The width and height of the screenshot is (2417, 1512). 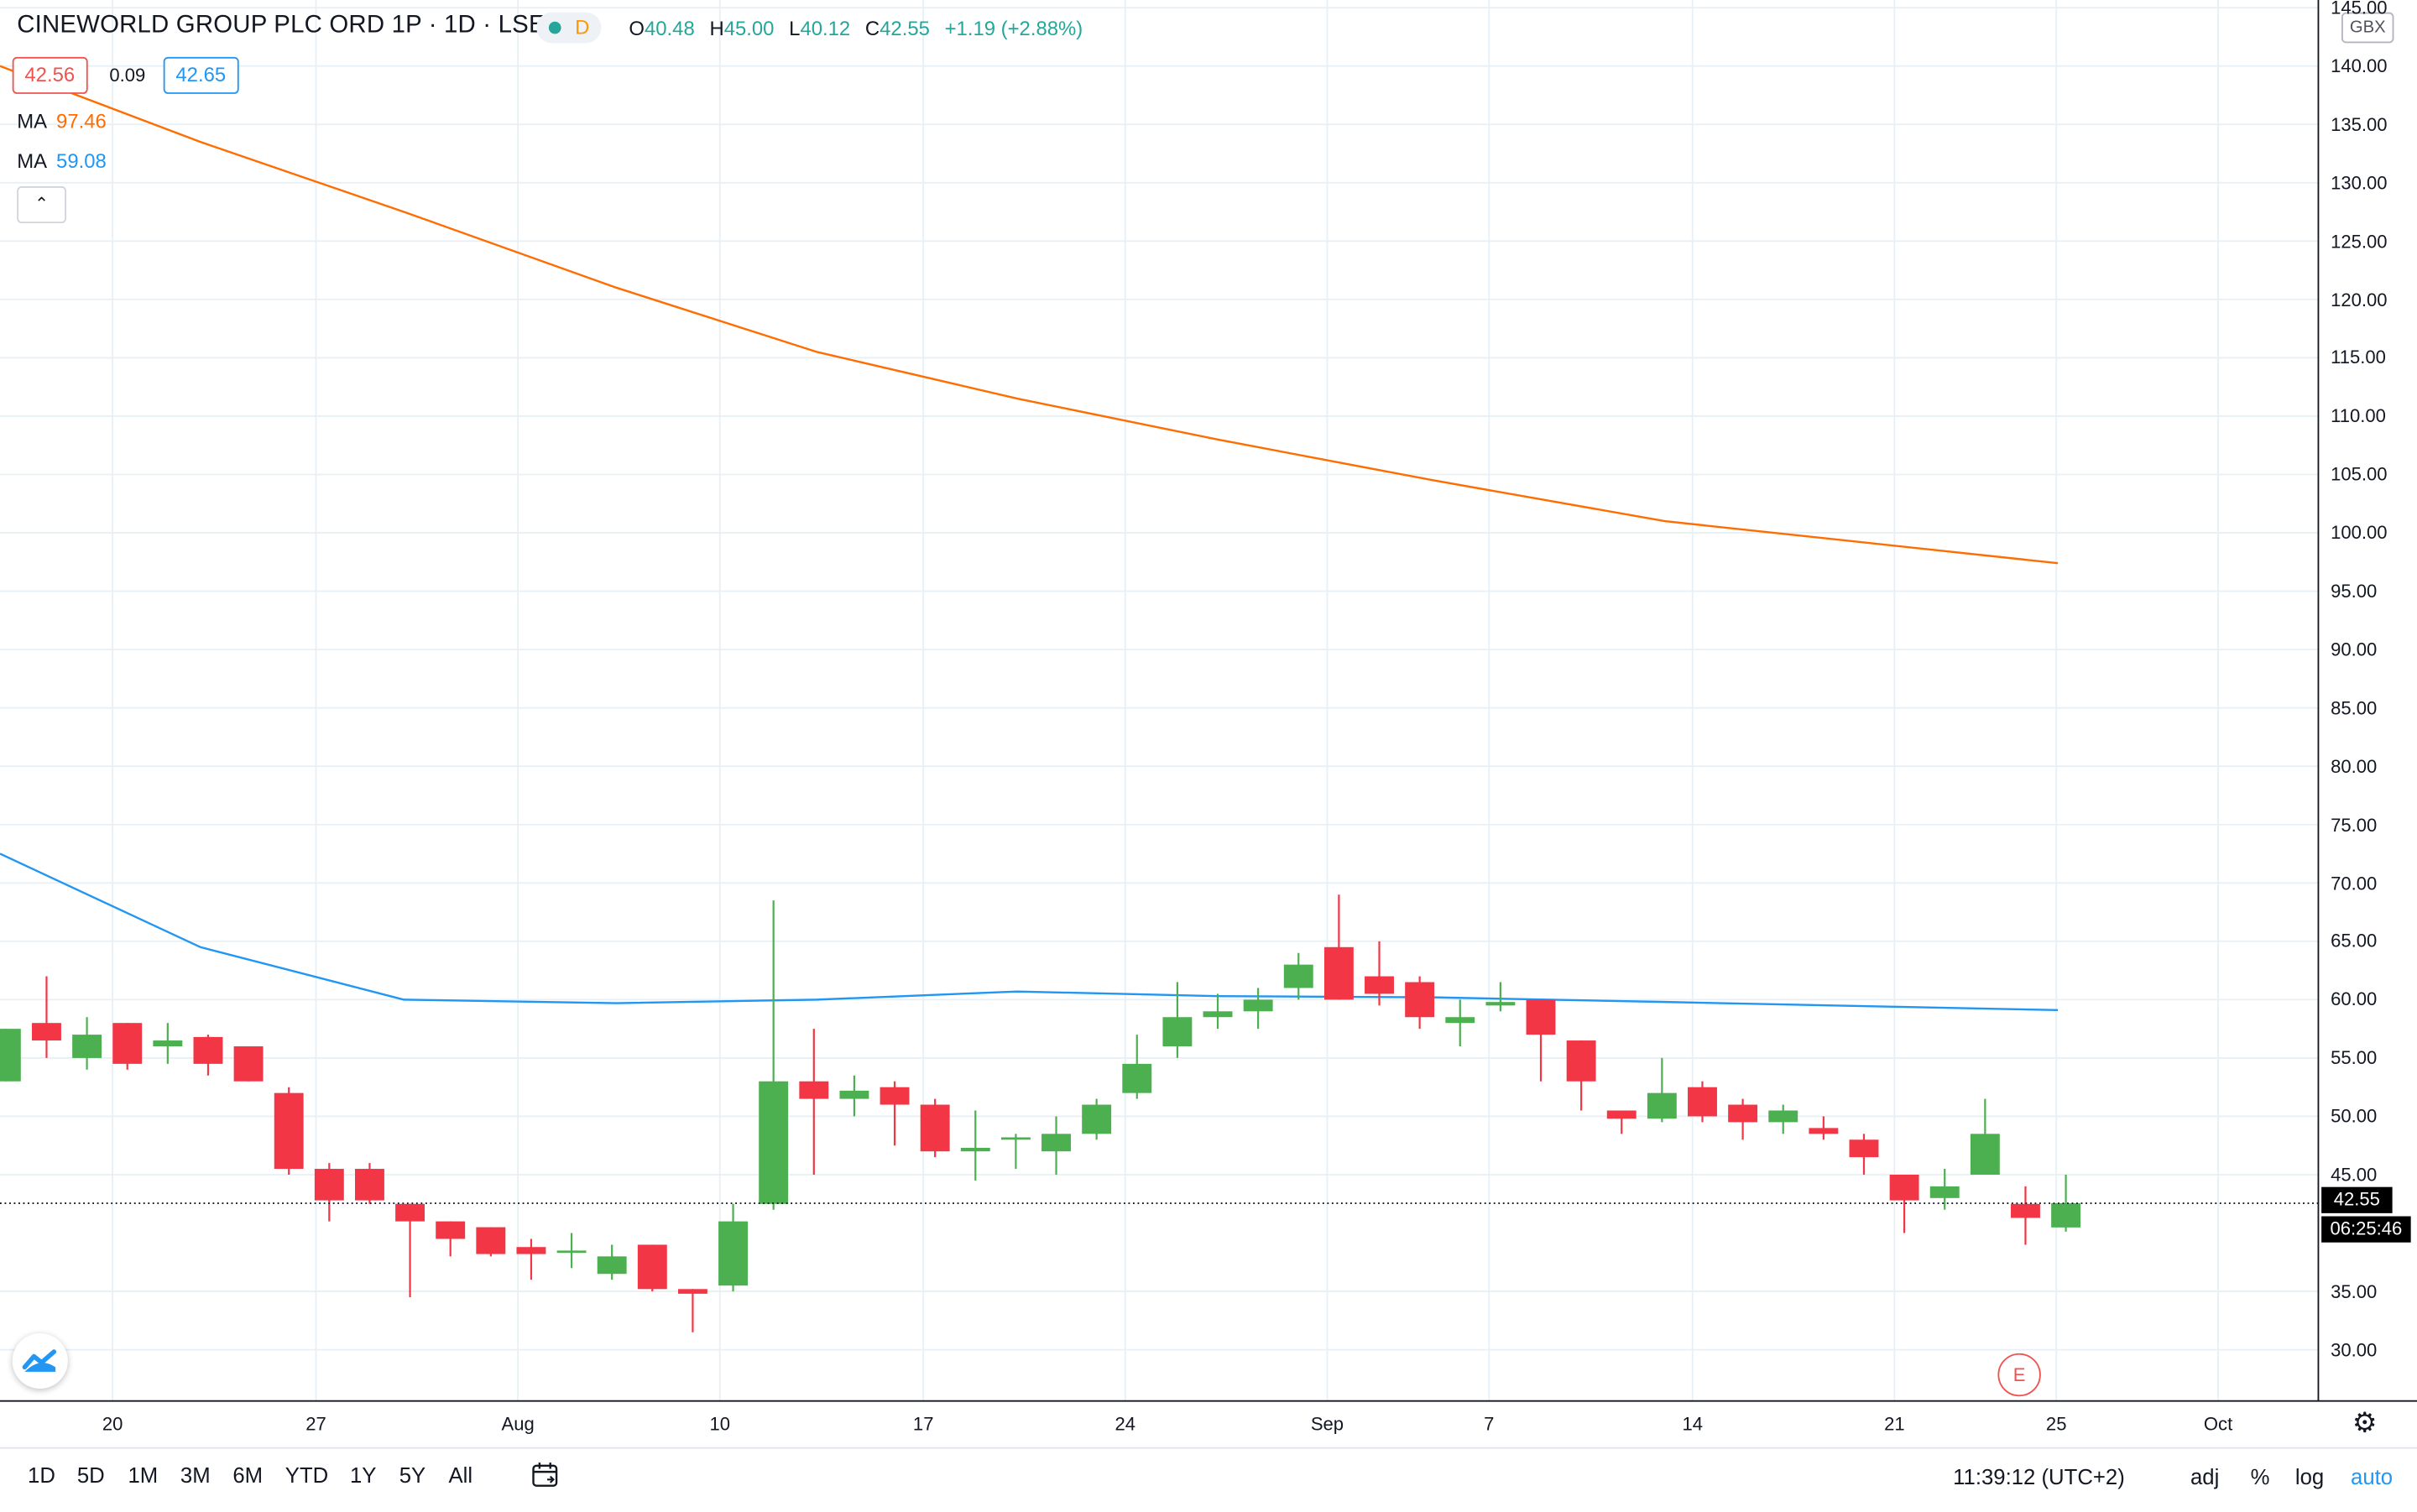 What do you see at coordinates (2354, 941) in the screenshot?
I see `price-tick-label: 65.00` at bounding box center [2354, 941].